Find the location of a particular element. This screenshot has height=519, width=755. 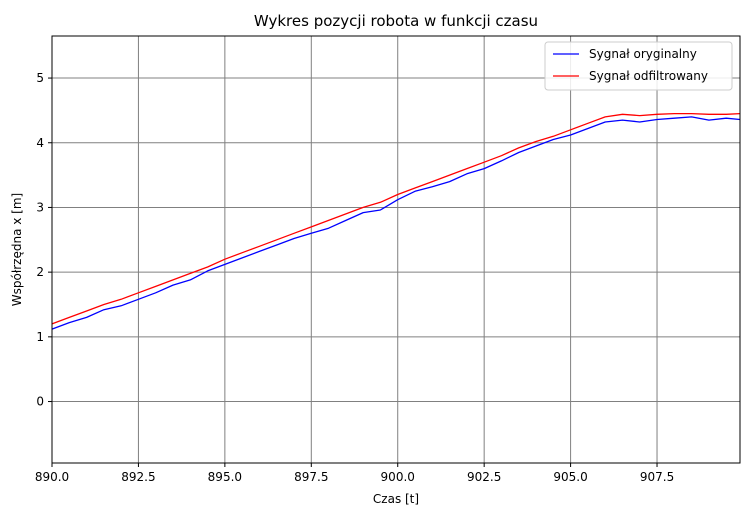

x-tick-label: 902.5 is located at coordinates (484, 477).